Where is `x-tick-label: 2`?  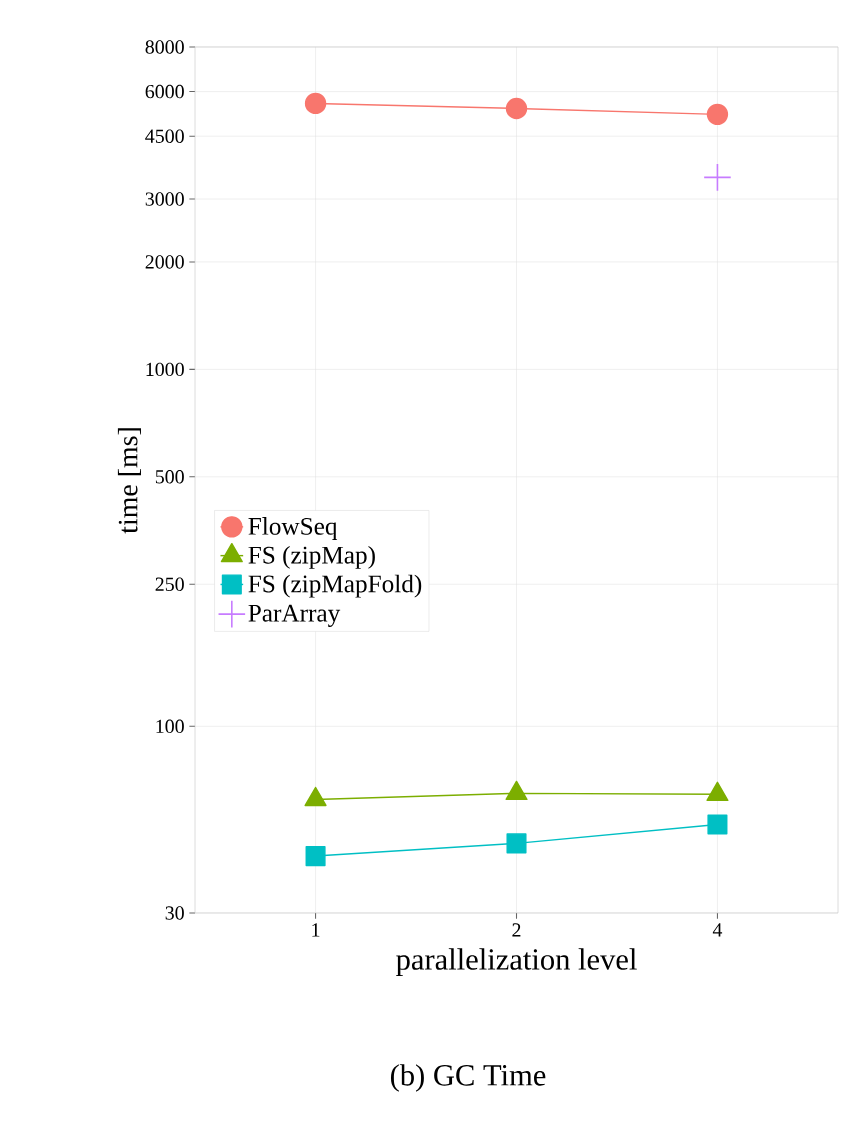 x-tick-label: 2 is located at coordinates (516, 930).